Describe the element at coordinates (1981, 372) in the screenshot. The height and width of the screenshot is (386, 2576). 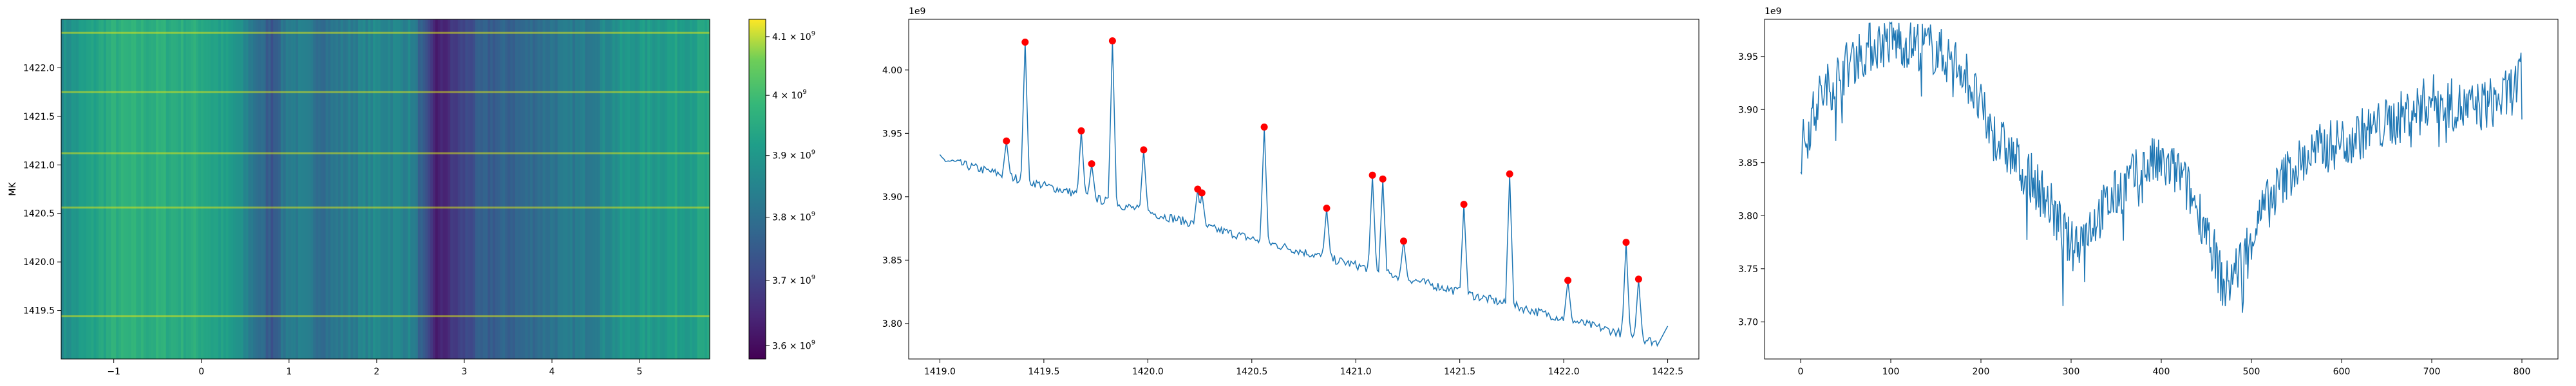
I see `series-x-tick-label: 200` at that location.